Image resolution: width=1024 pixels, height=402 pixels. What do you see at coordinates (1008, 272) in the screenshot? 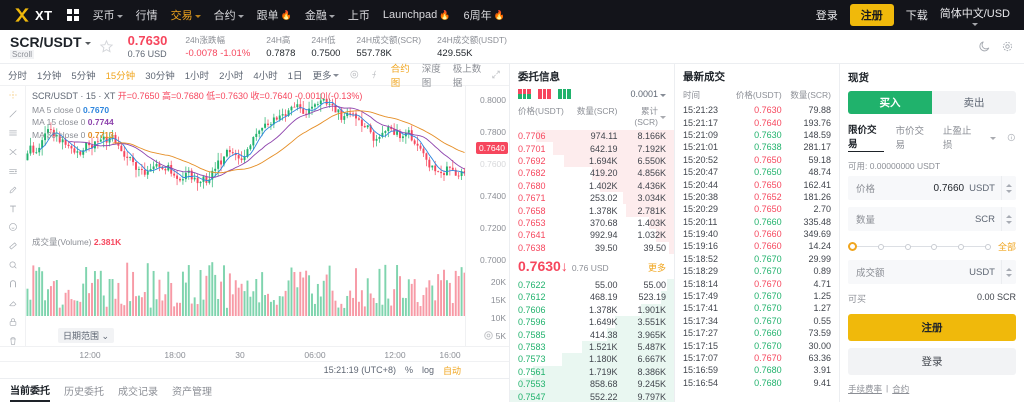
I see `total-stepper` at bounding box center [1008, 272].